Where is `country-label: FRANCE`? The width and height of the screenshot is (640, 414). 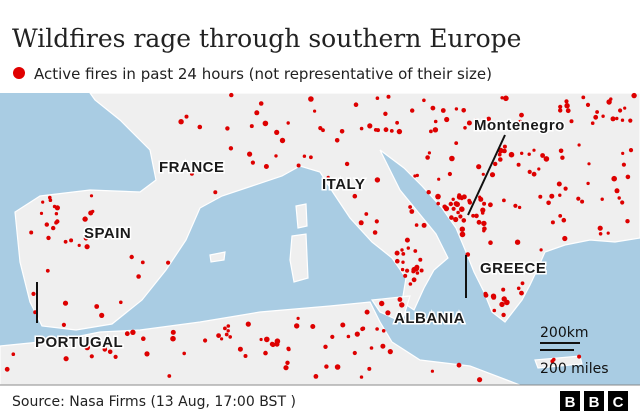 country-label: FRANCE is located at coordinates (192, 167).